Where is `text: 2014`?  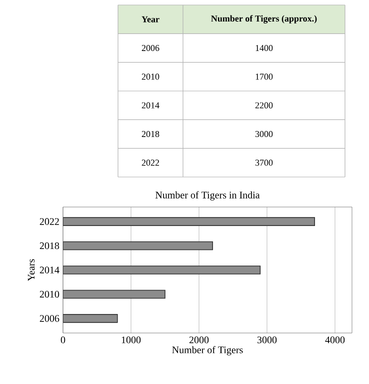
text: 2014 is located at coordinates (151, 105).